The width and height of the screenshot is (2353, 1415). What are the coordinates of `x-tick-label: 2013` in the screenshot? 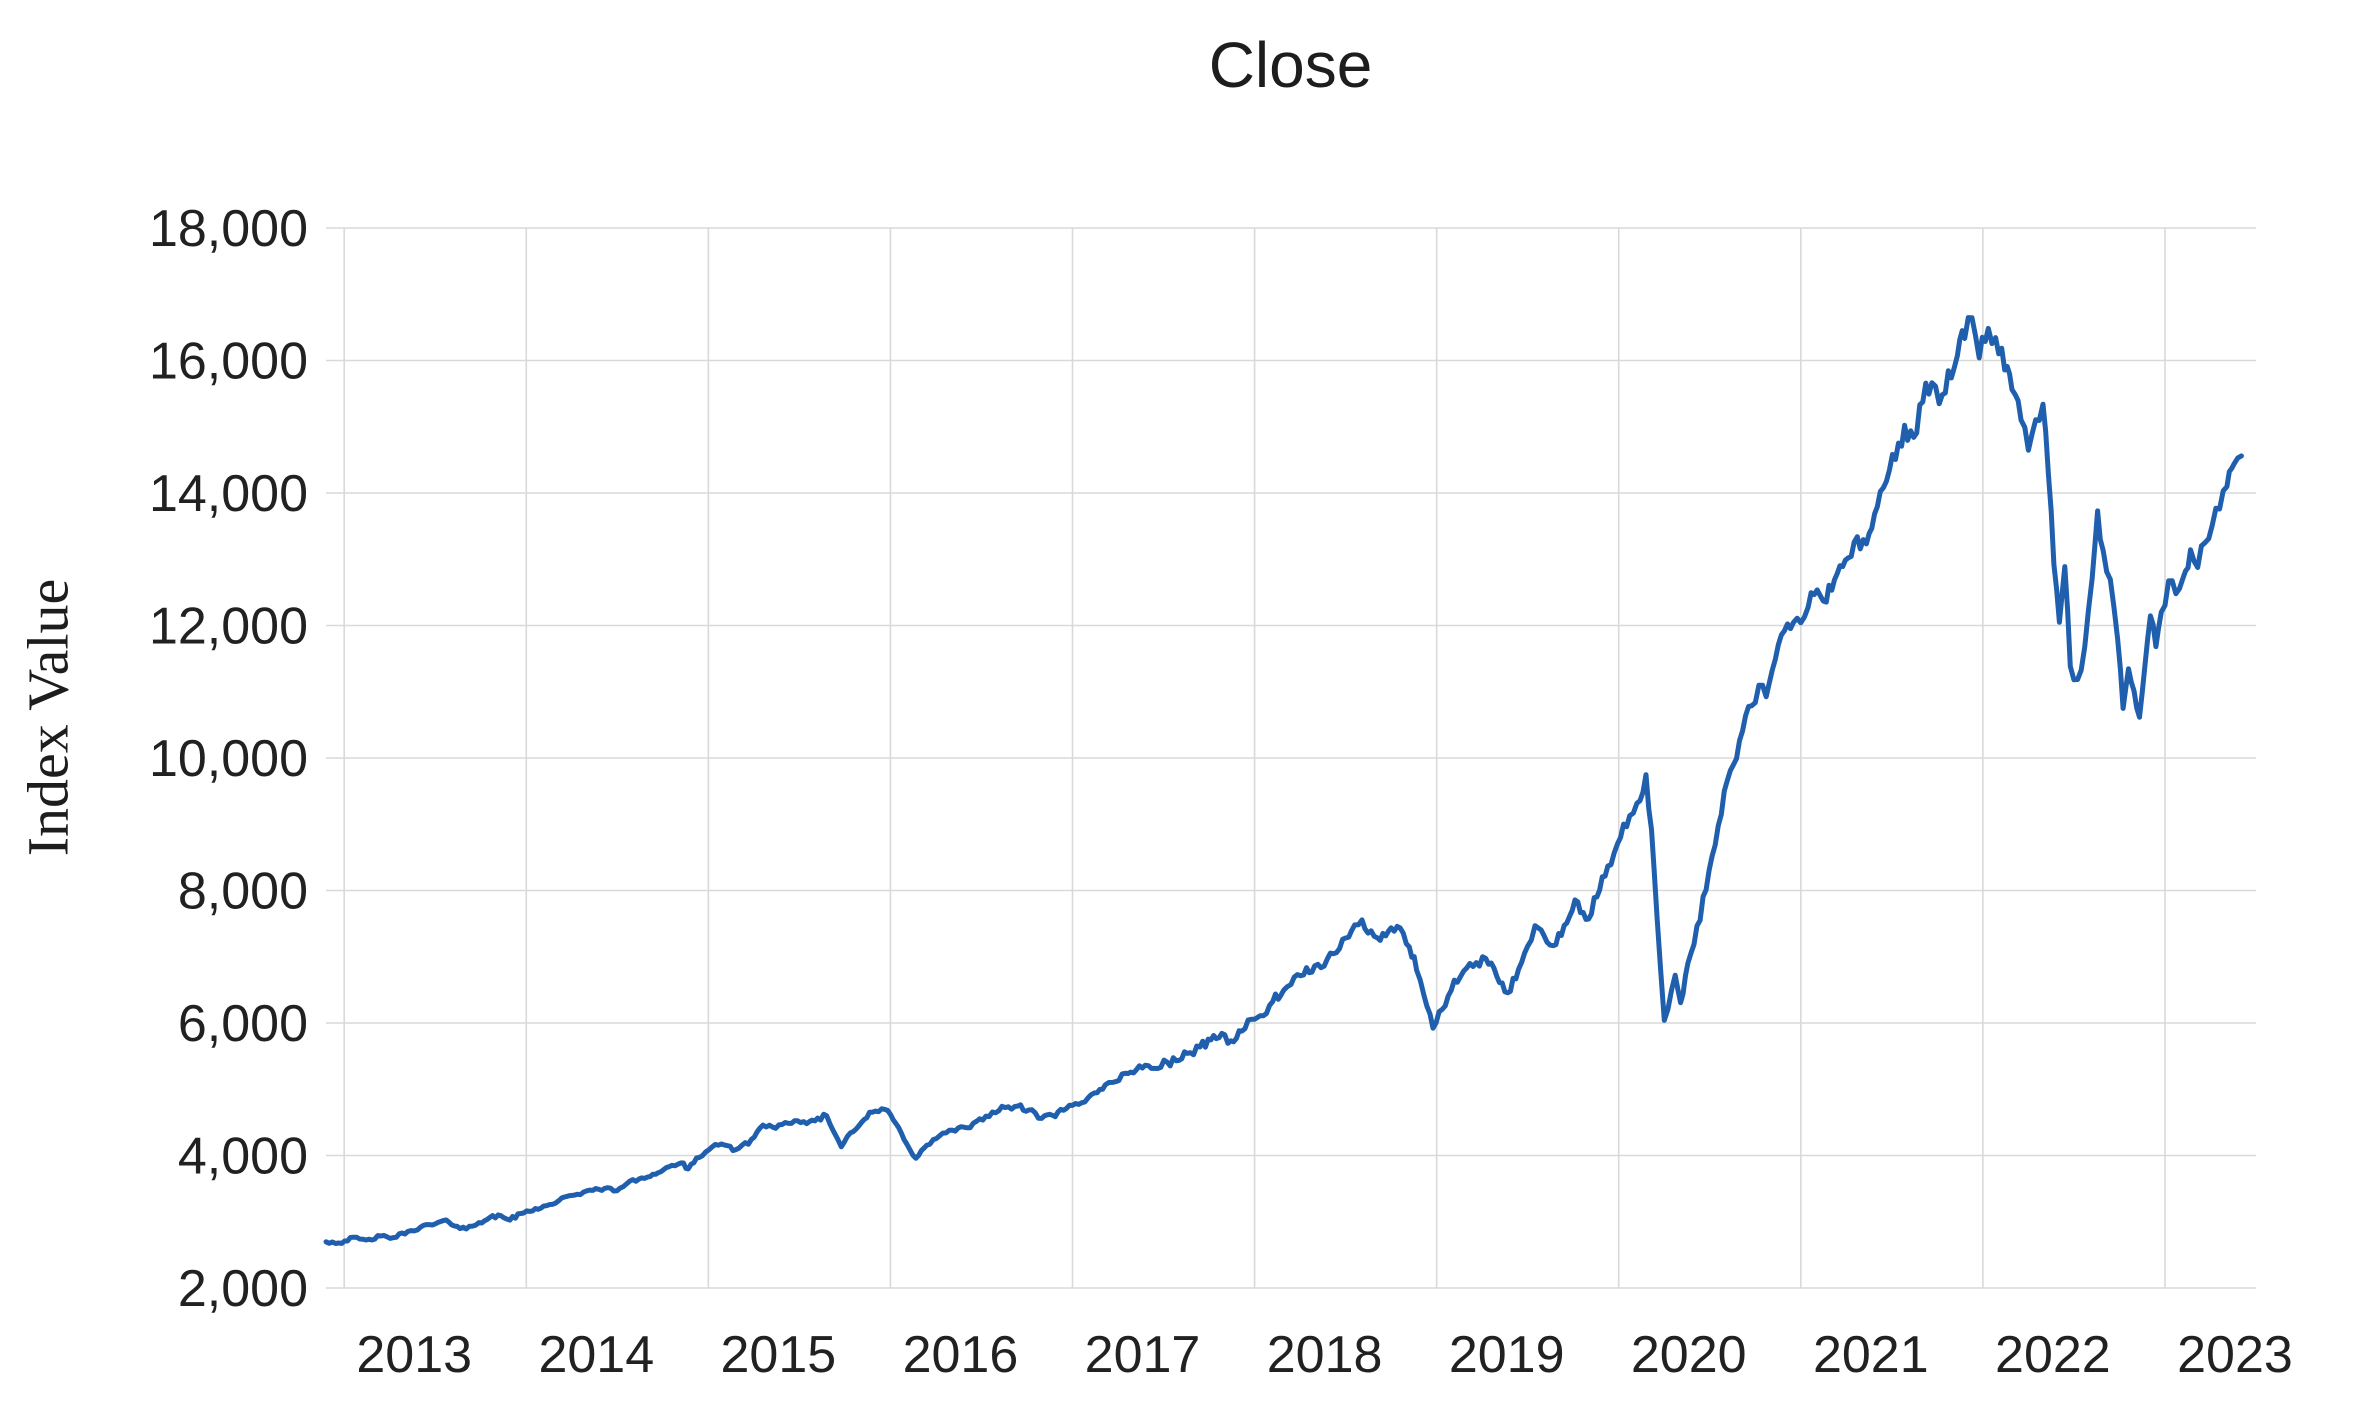 It's located at (414, 1355).